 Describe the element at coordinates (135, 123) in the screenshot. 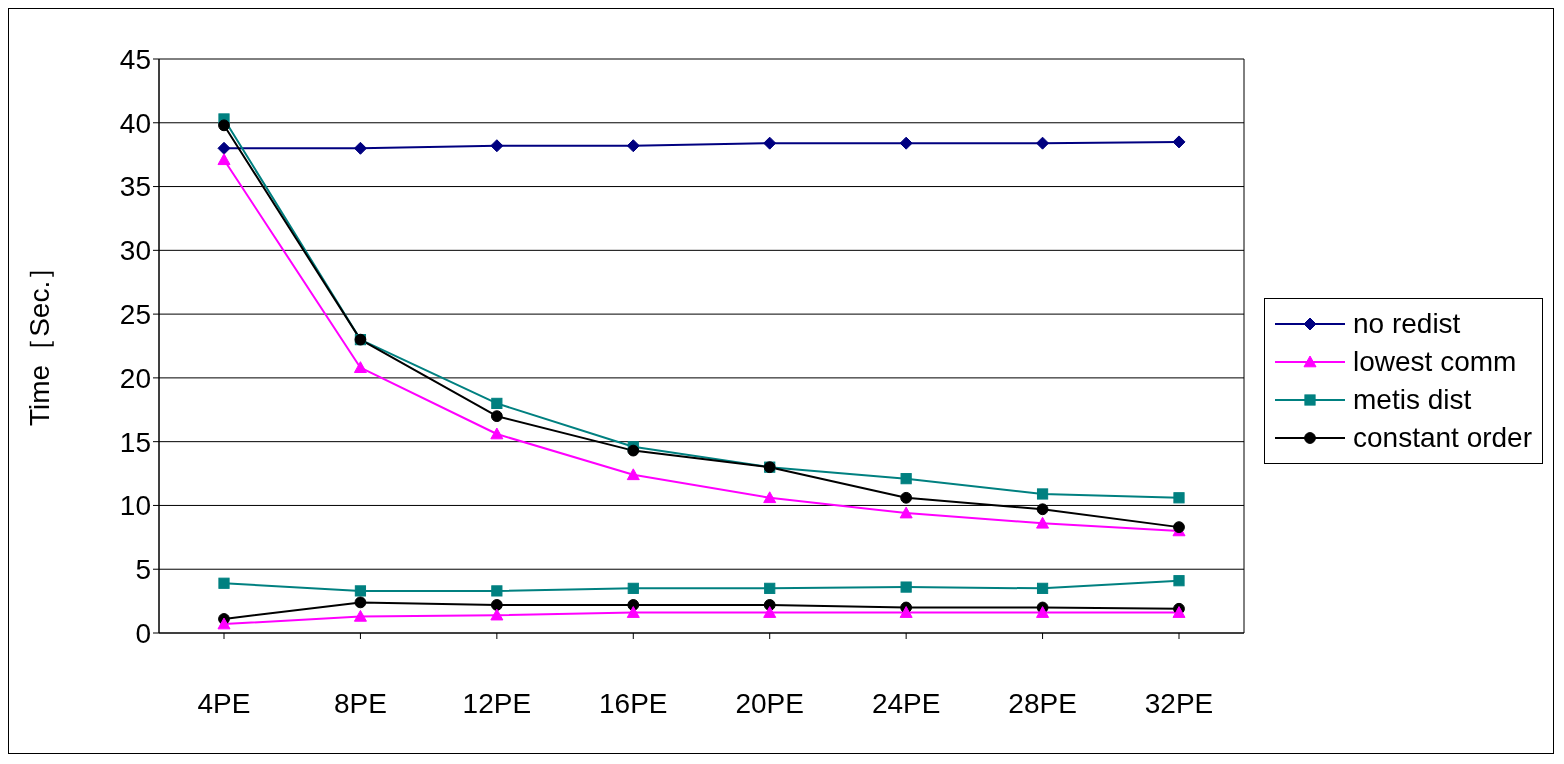

I see `y-tick-label: 40` at that location.